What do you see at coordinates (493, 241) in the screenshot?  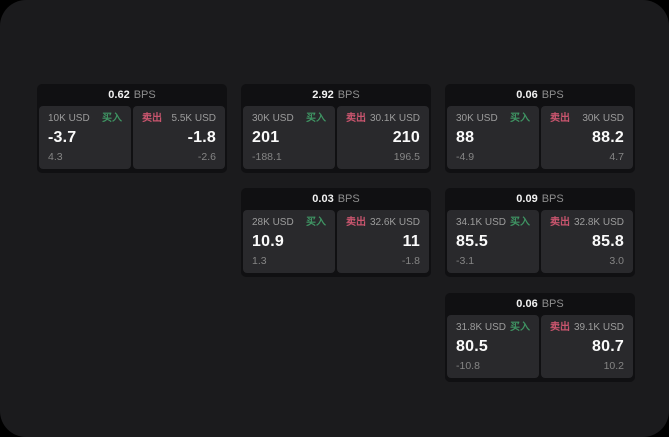 I see `buy-panel: 34.1K USD 买入 85.5 -3.1` at bounding box center [493, 241].